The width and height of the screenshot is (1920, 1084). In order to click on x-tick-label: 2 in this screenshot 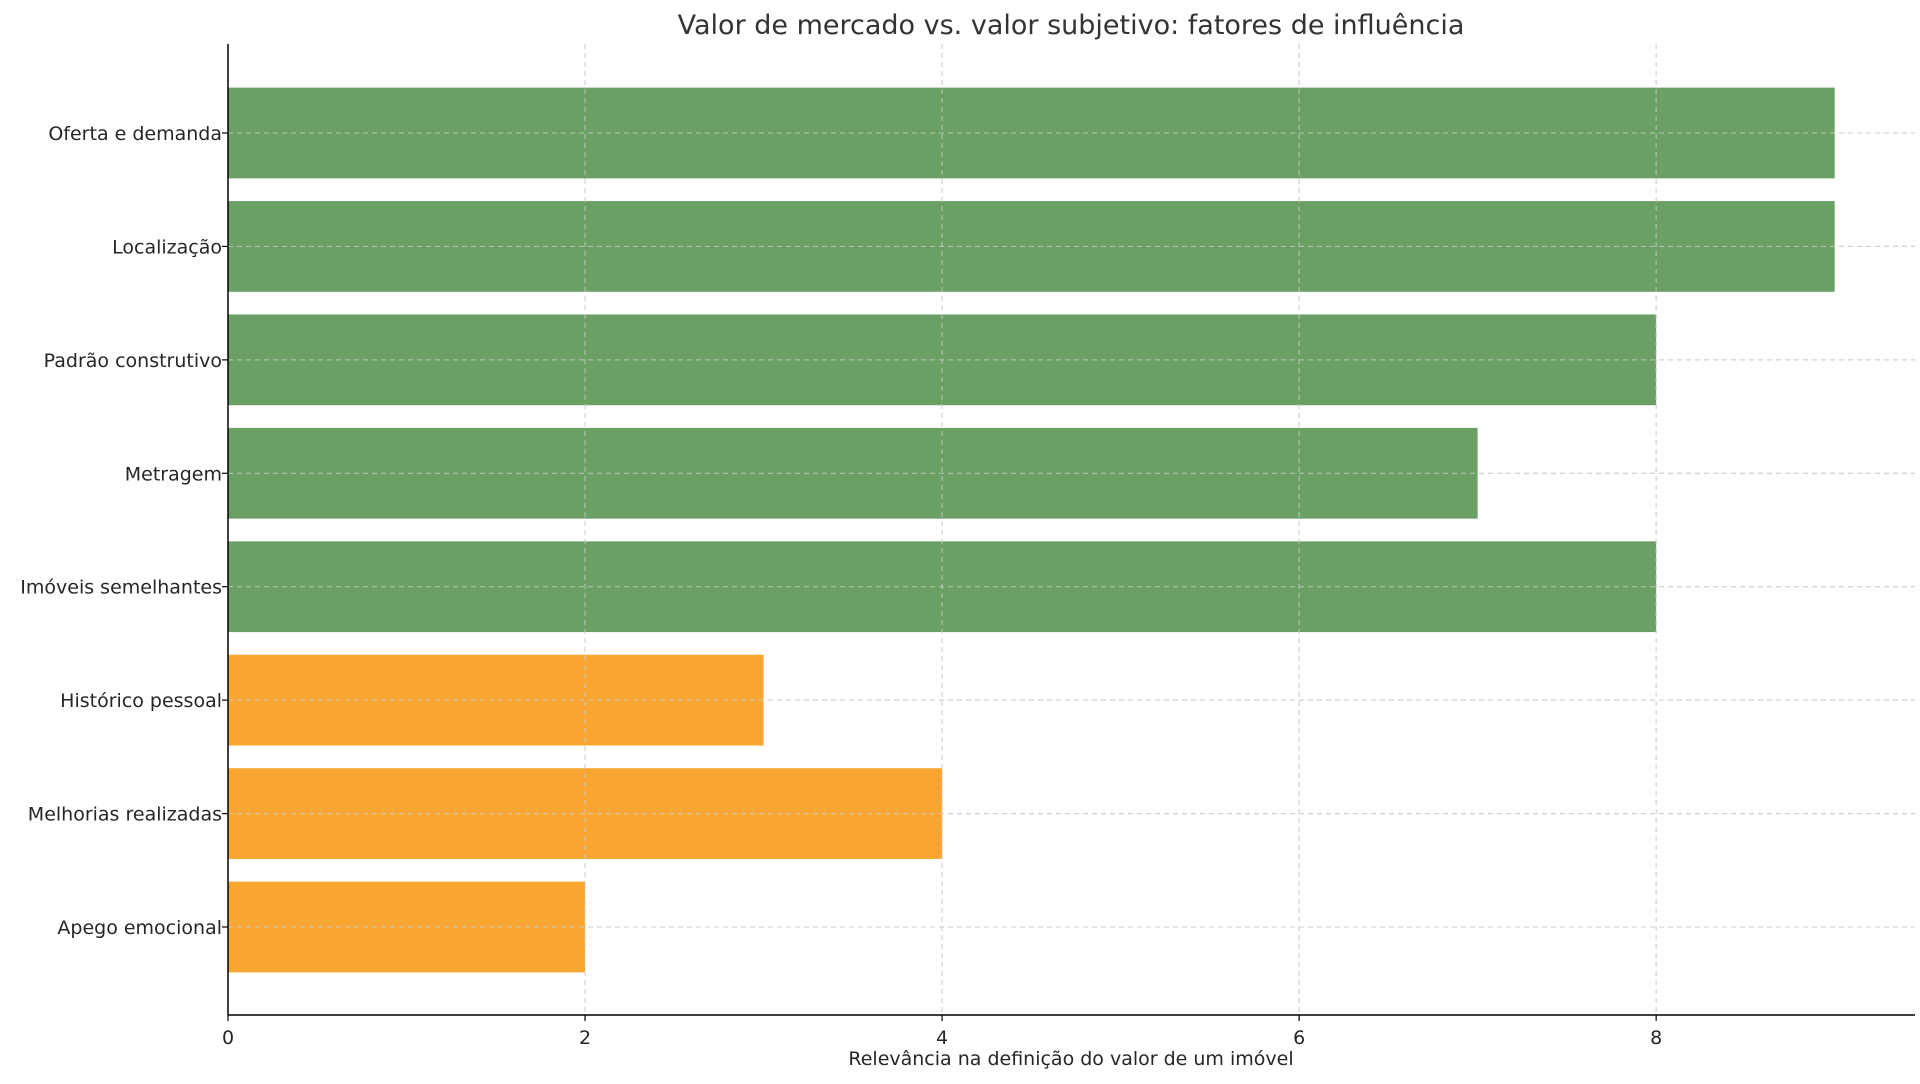, I will do `click(585, 1038)`.